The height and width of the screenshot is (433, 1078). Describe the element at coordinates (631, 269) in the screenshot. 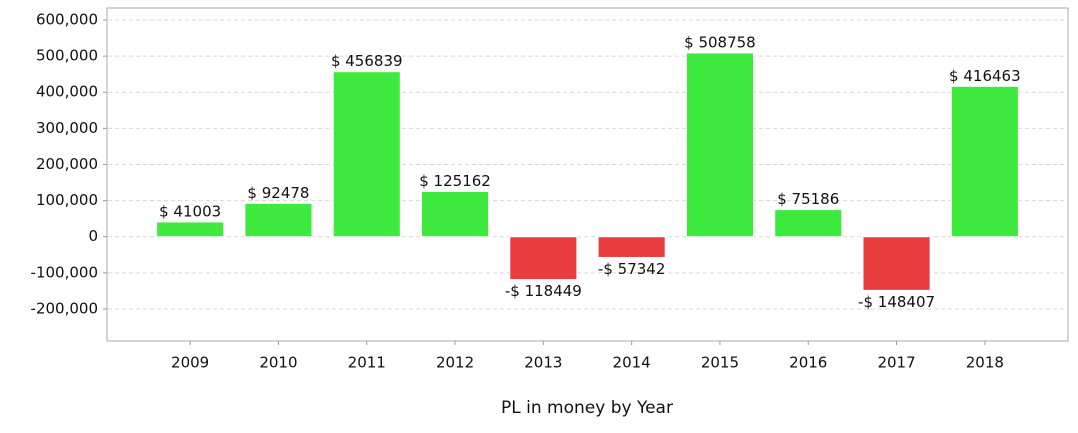

I see `data-label: -$ 57342` at that location.